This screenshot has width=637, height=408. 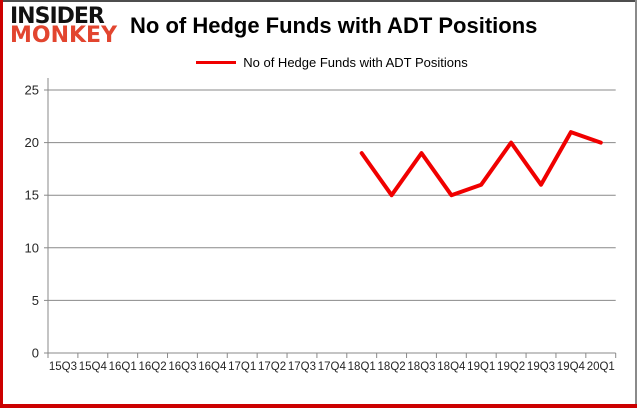 I want to click on x-tick-label: 17Q2, so click(x=272, y=367).